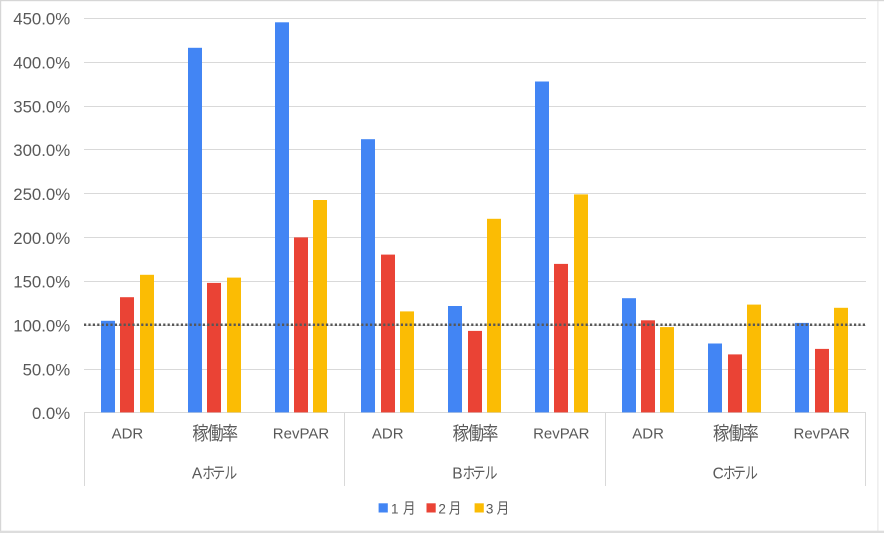 This screenshot has height=538, width=884. Describe the element at coordinates (41, 150) in the screenshot. I see `svg-text: 300.0%` at that location.